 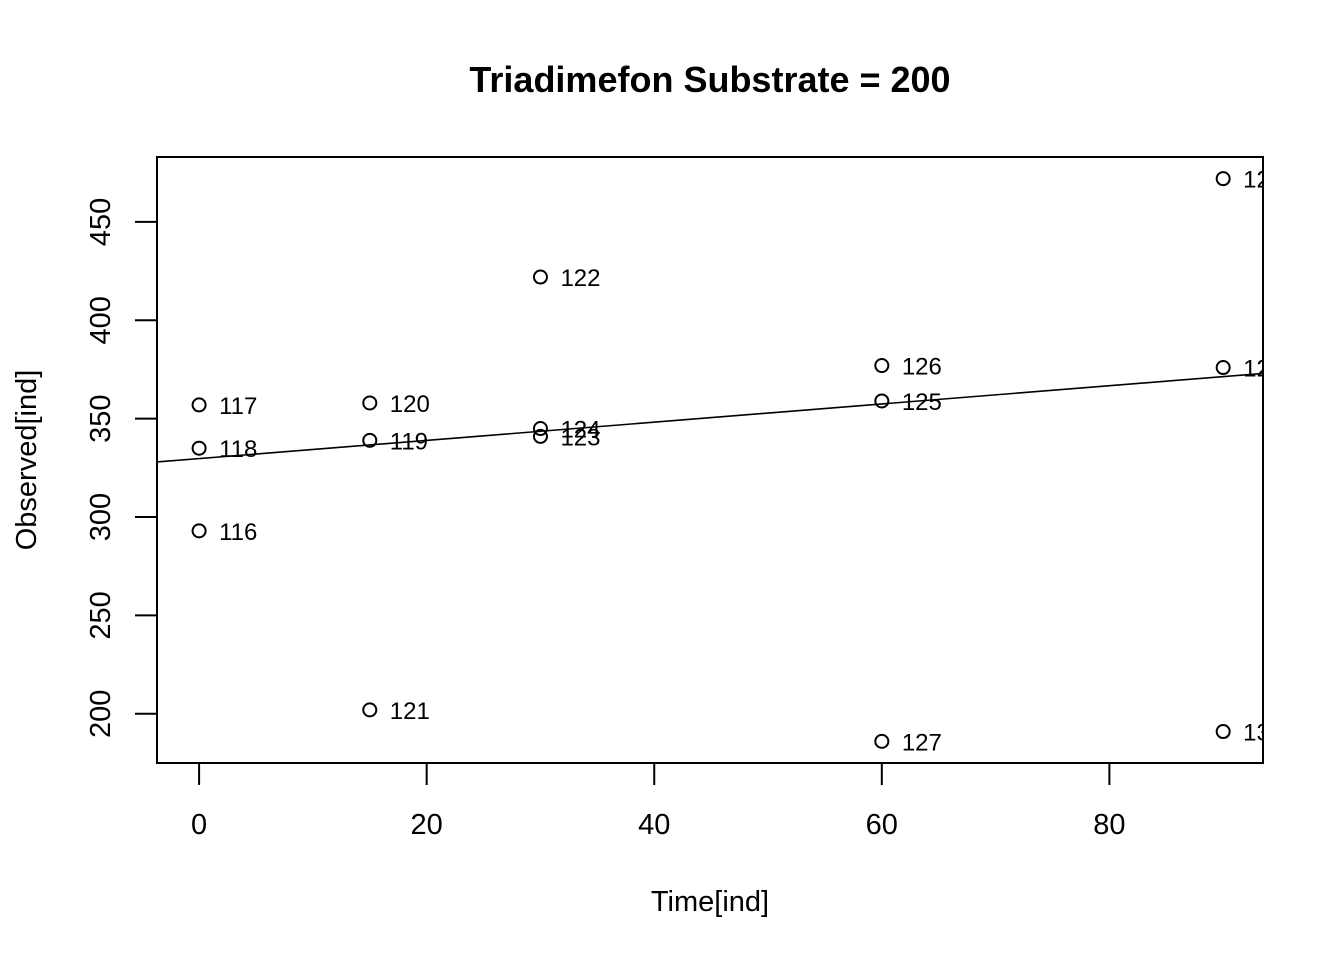 What do you see at coordinates (710, 902) in the screenshot?
I see `x-axis-label: Time[ind]` at bounding box center [710, 902].